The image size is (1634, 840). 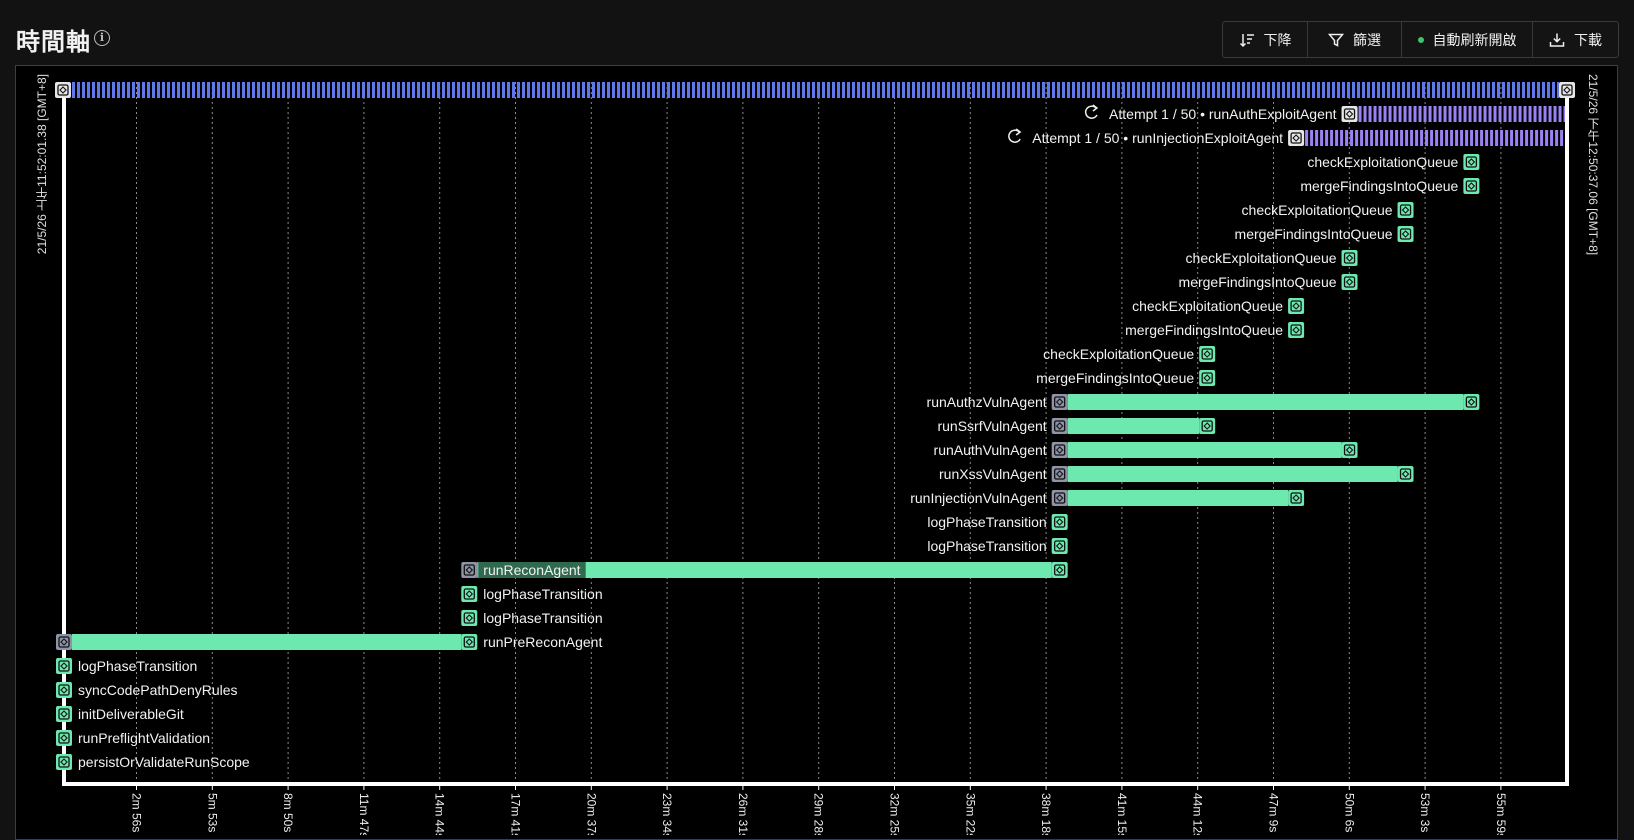 What do you see at coordinates (815, 90) in the screenshot?
I see `workflow-run-bar` at bounding box center [815, 90].